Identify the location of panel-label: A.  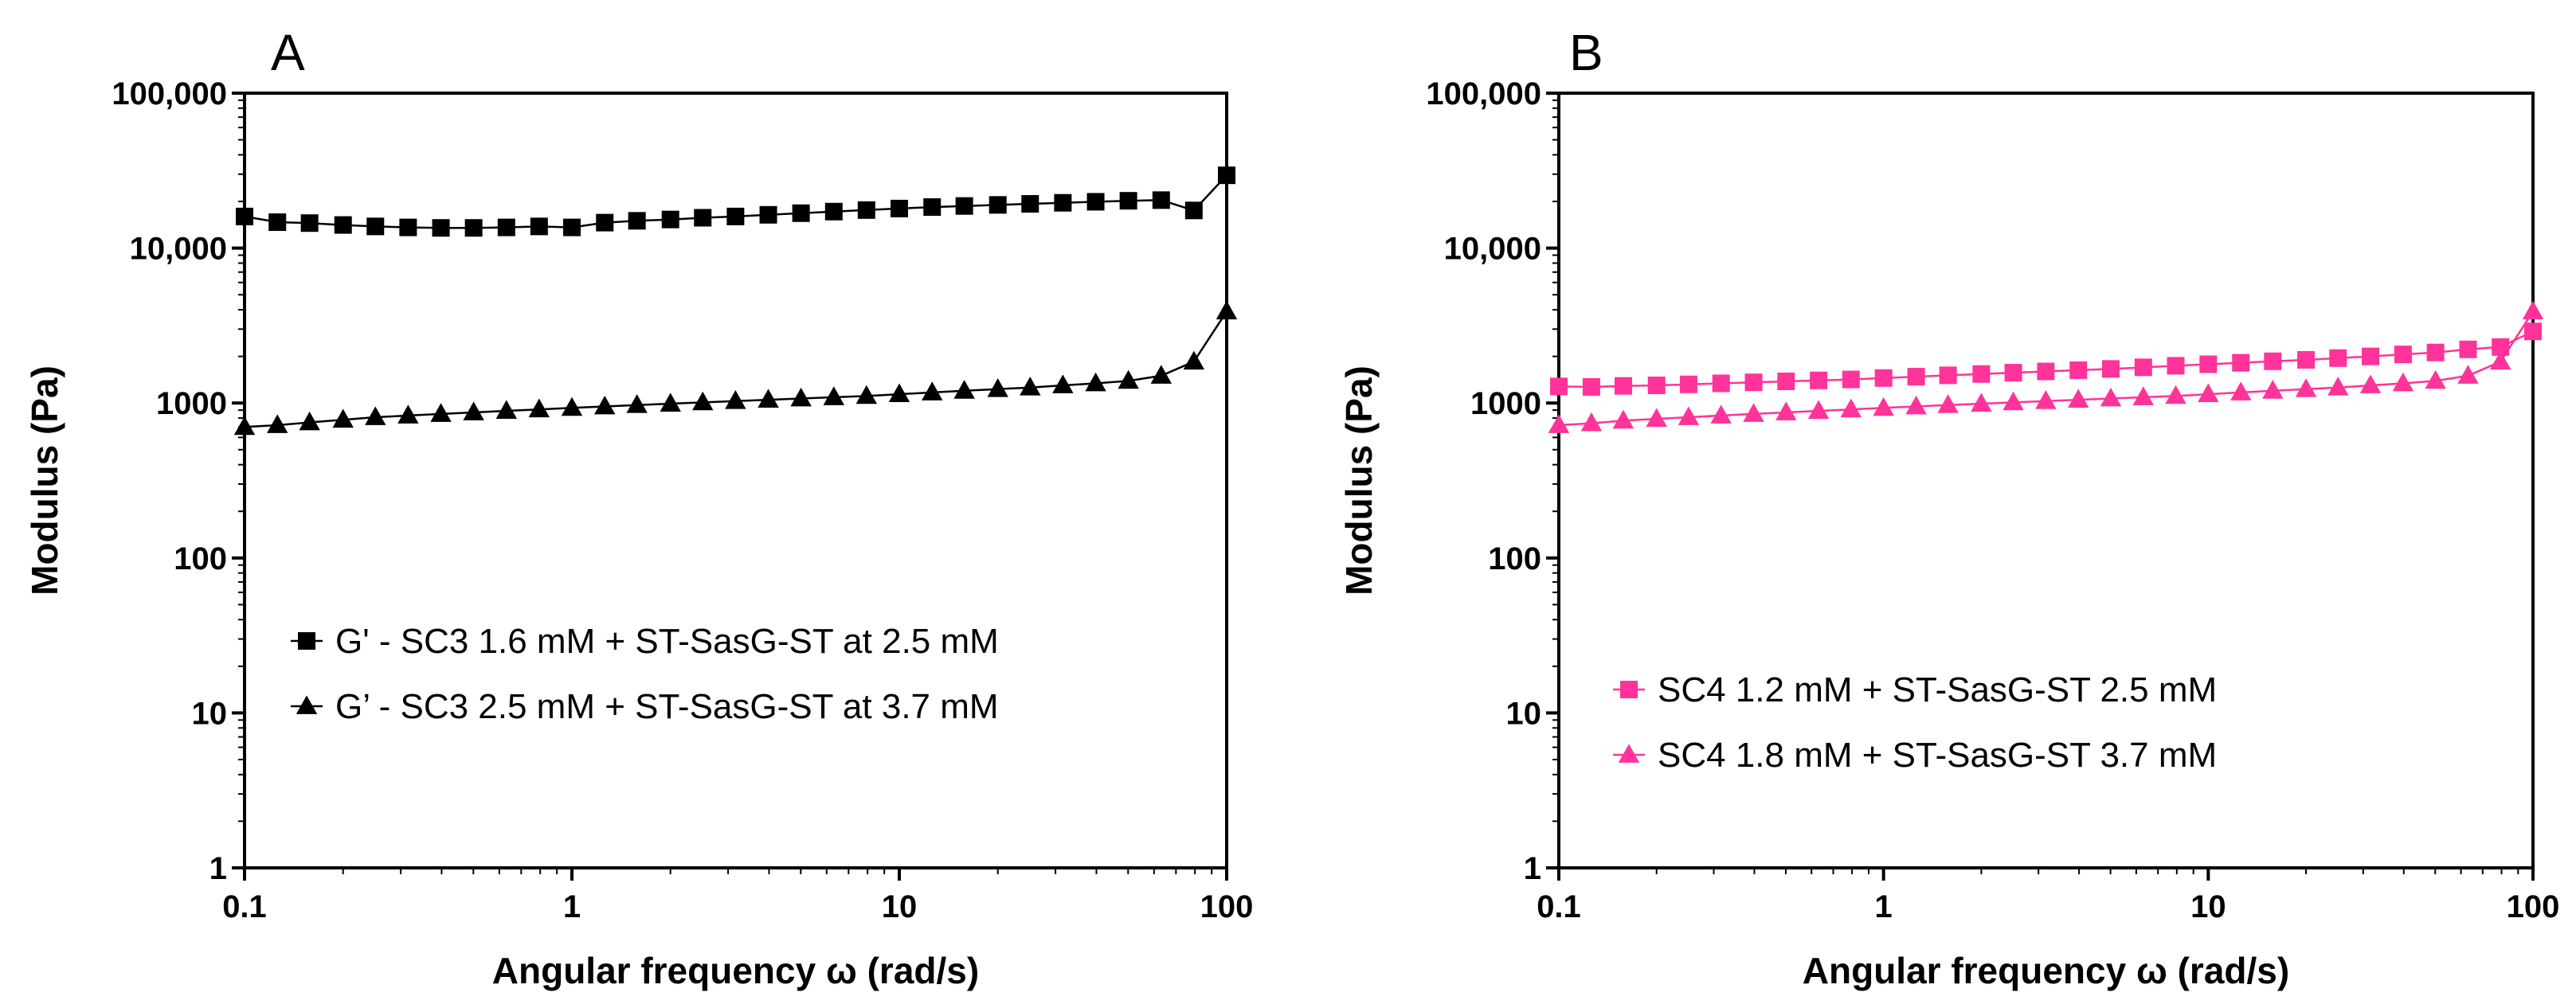
(288, 52).